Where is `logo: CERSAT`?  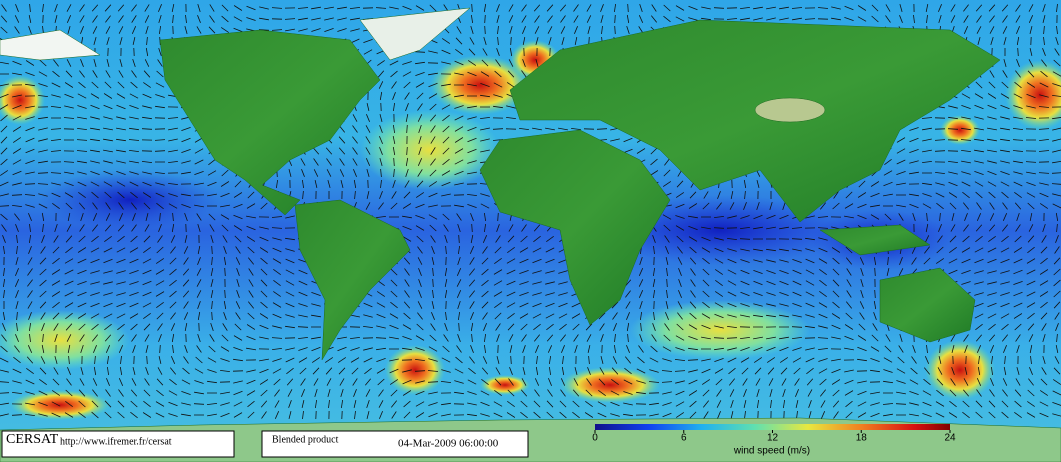
logo: CERSAT is located at coordinates (32, 439).